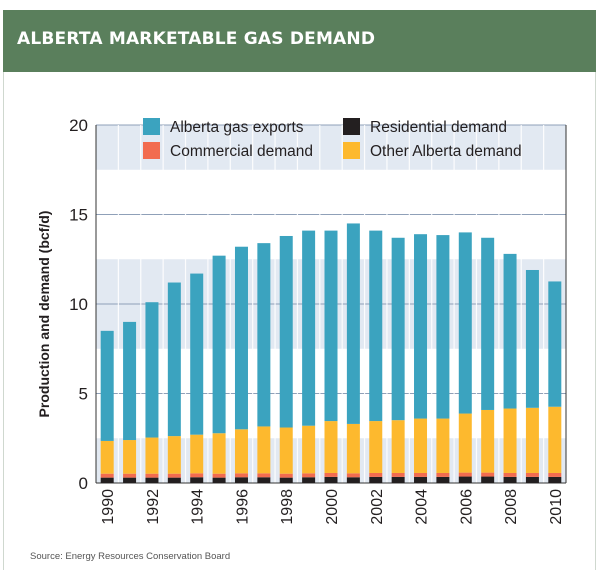 The height and width of the screenshot is (578, 599). Describe the element at coordinates (488, 479) in the screenshot. I see `bar-2007-residential-demand` at that location.